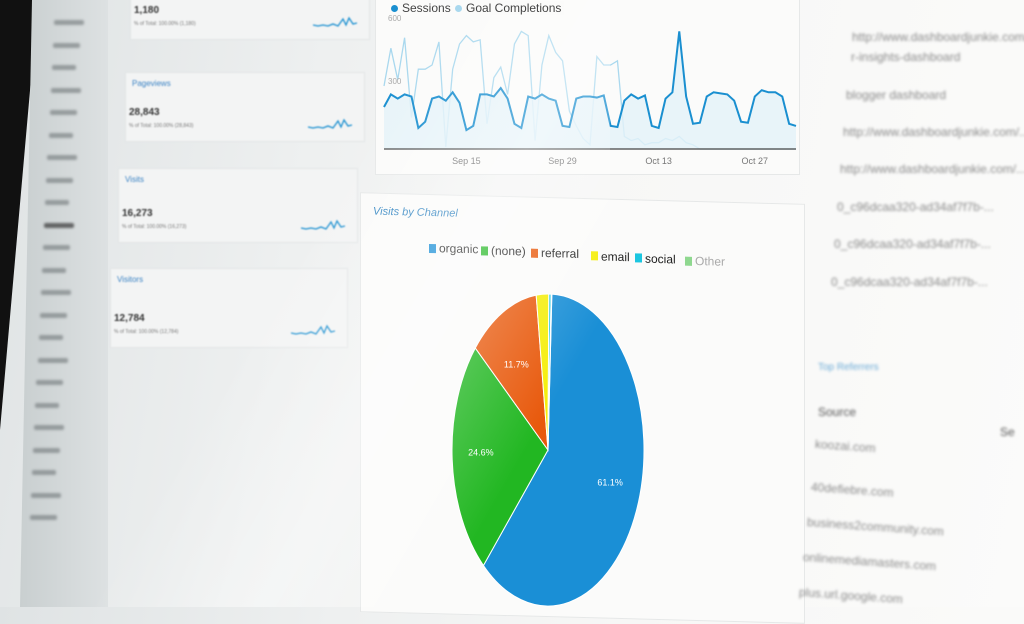 This screenshot has height=624, width=1024. I want to click on goal-swatch, so click(458, 8).